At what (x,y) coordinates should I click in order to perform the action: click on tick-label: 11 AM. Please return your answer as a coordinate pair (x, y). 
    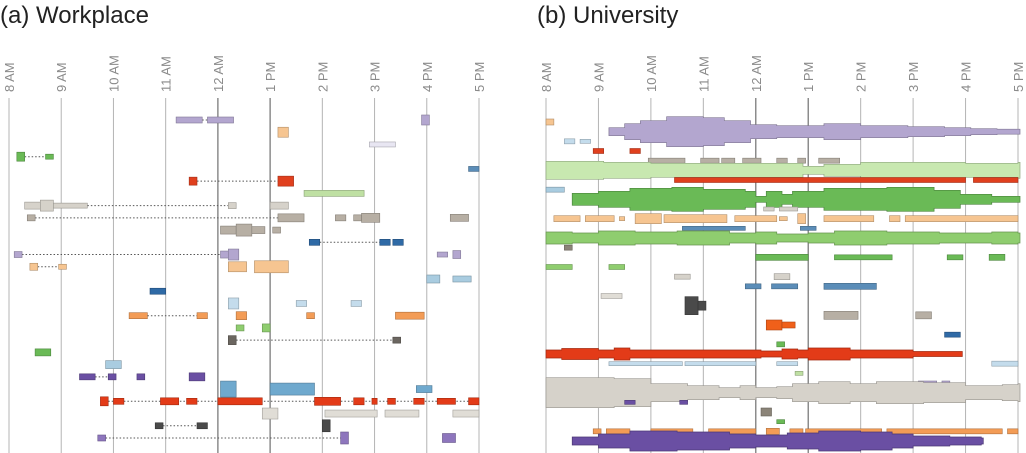
    Looking at the image, I should click on (166, 74).